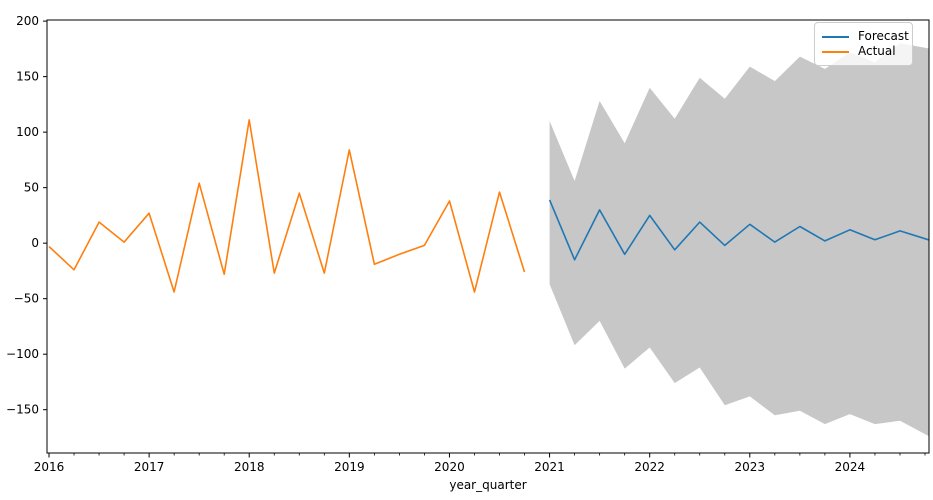 This screenshot has width=933, height=500. I want to click on x-tick-label: 2023, so click(750, 467).